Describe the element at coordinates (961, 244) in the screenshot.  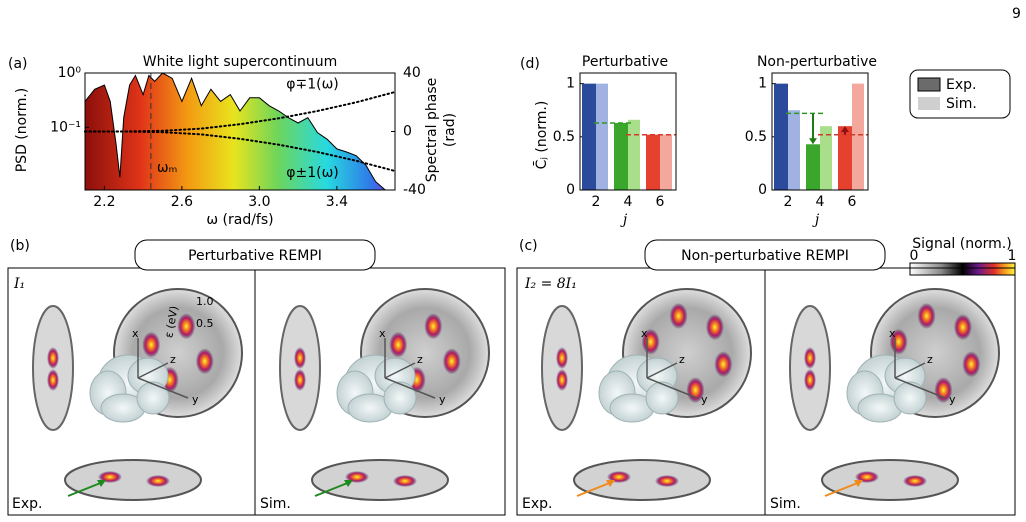
I see `colorbar-title: Signal (norm.)` at that location.